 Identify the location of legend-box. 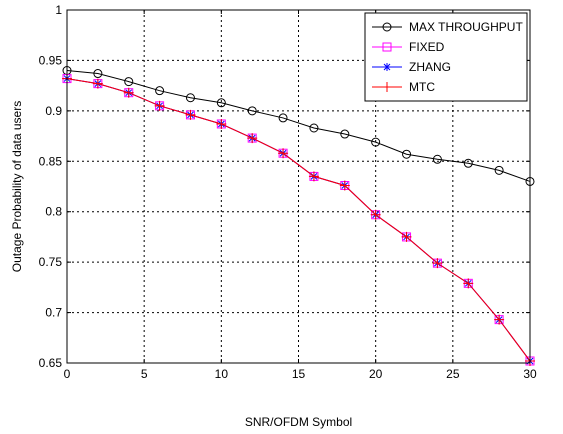
(446, 57).